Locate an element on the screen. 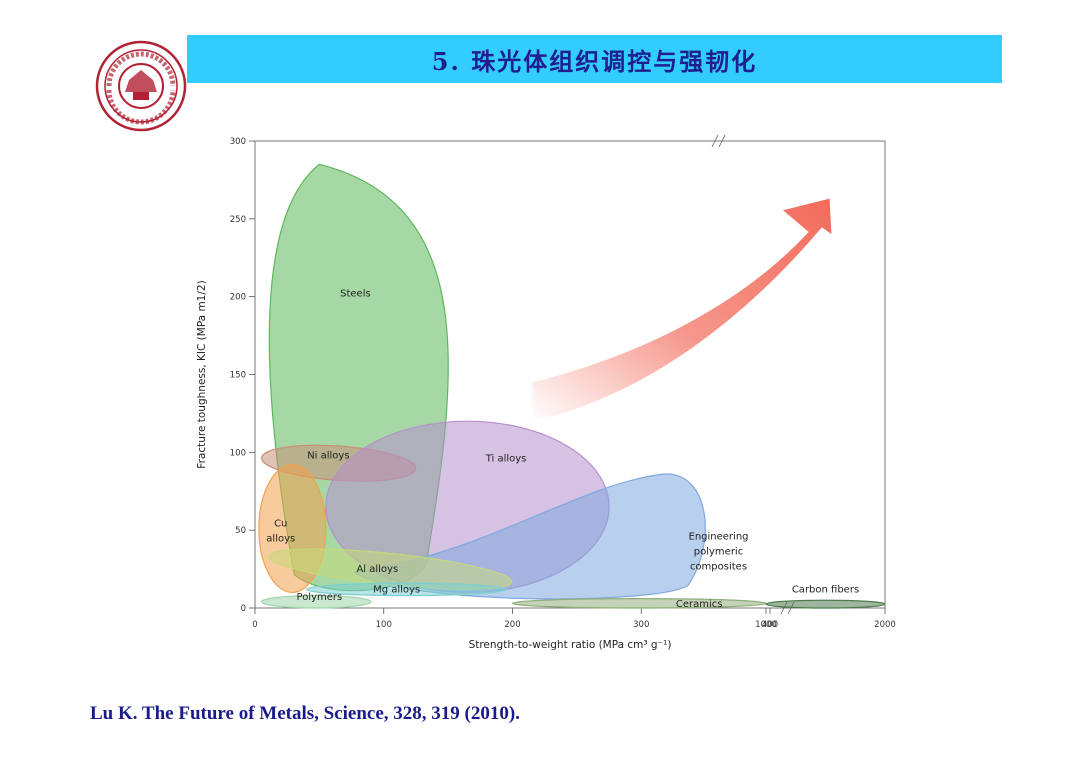  page-title: 5. 珠光体组织调控与强韧化 is located at coordinates (594, 61).